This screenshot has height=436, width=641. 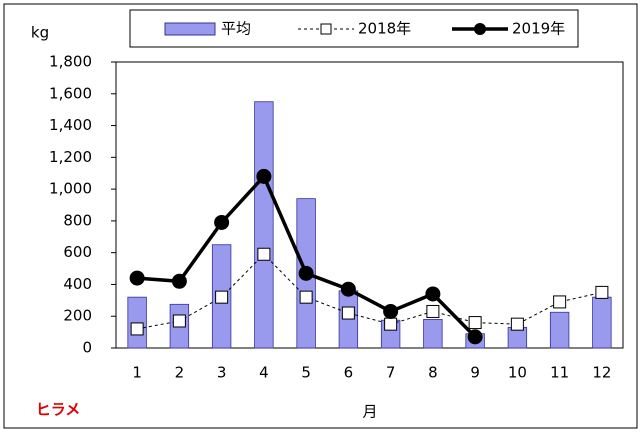 What do you see at coordinates (87, 348) in the screenshot?
I see `y-tick-label: 0` at bounding box center [87, 348].